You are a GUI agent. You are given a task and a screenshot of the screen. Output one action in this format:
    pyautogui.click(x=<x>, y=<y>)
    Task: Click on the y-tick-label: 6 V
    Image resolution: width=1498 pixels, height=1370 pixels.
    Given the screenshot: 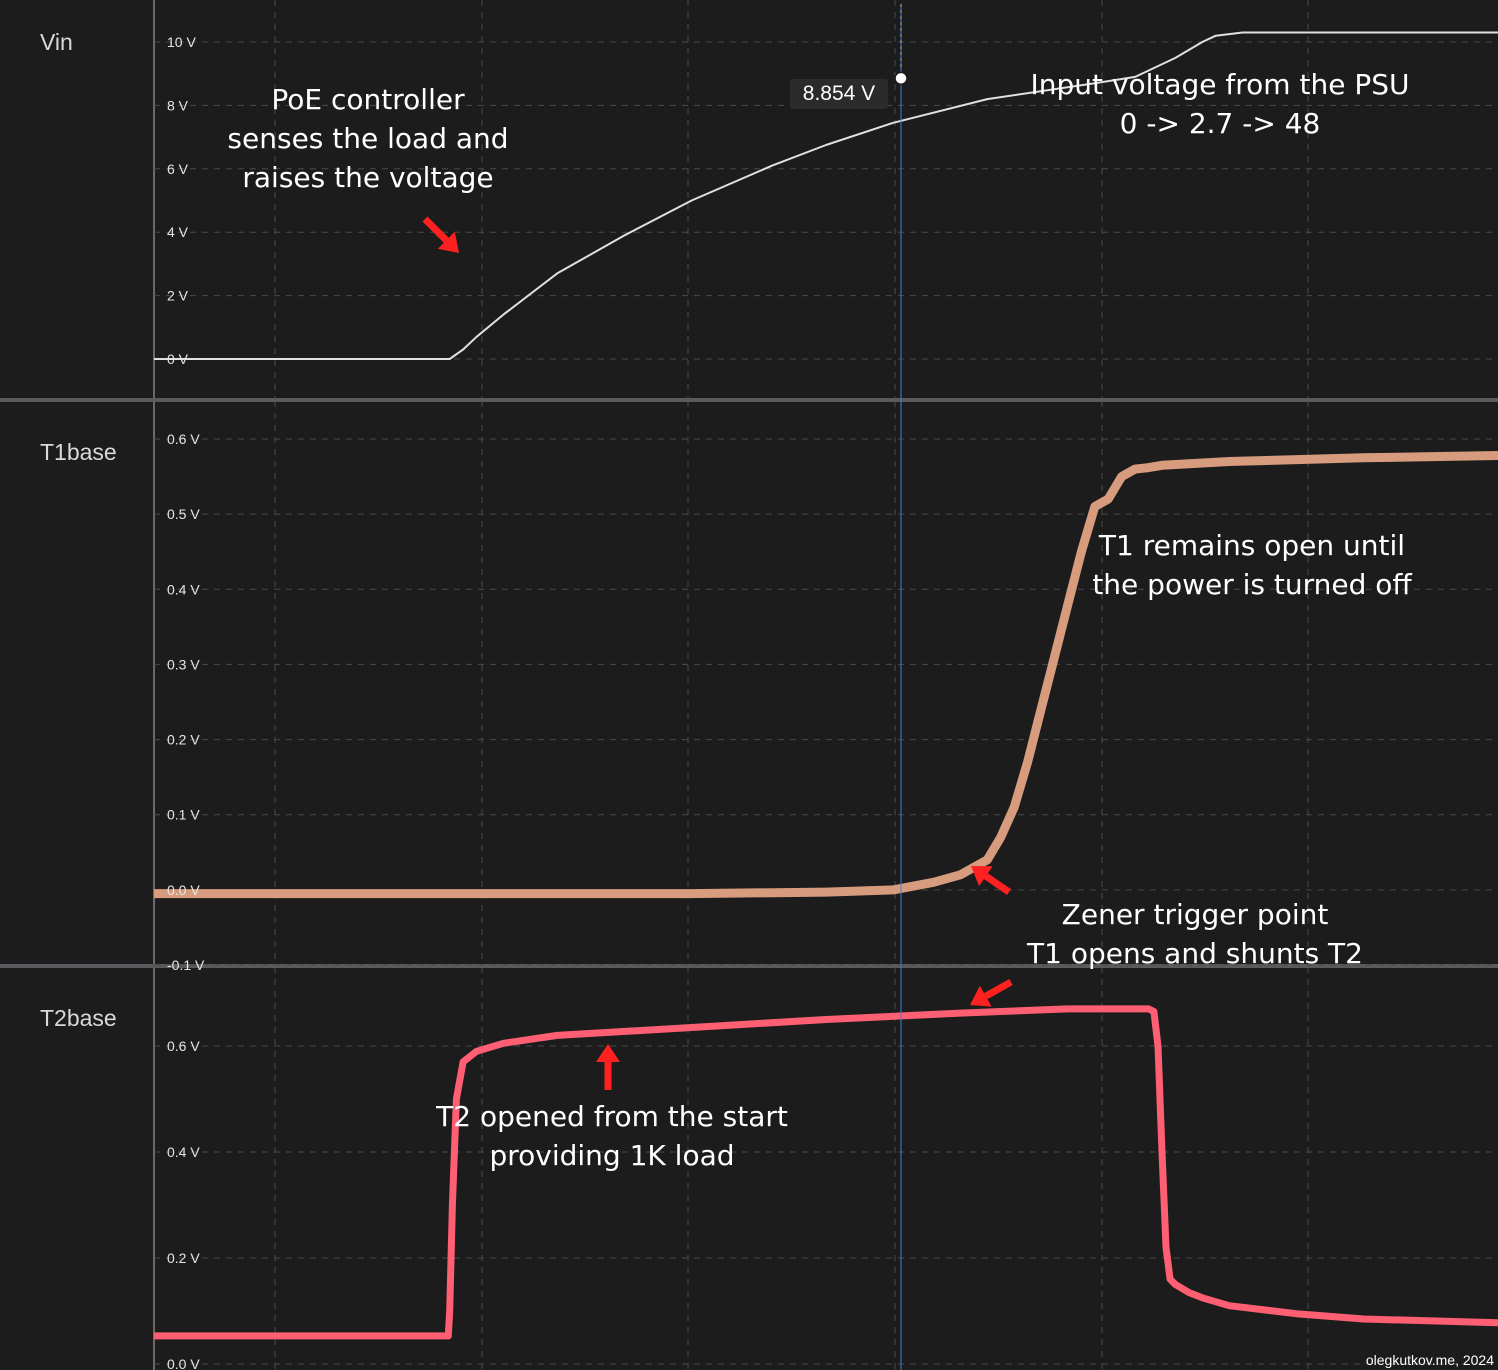 What is the action you would take?
    pyautogui.click(x=178, y=169)
    